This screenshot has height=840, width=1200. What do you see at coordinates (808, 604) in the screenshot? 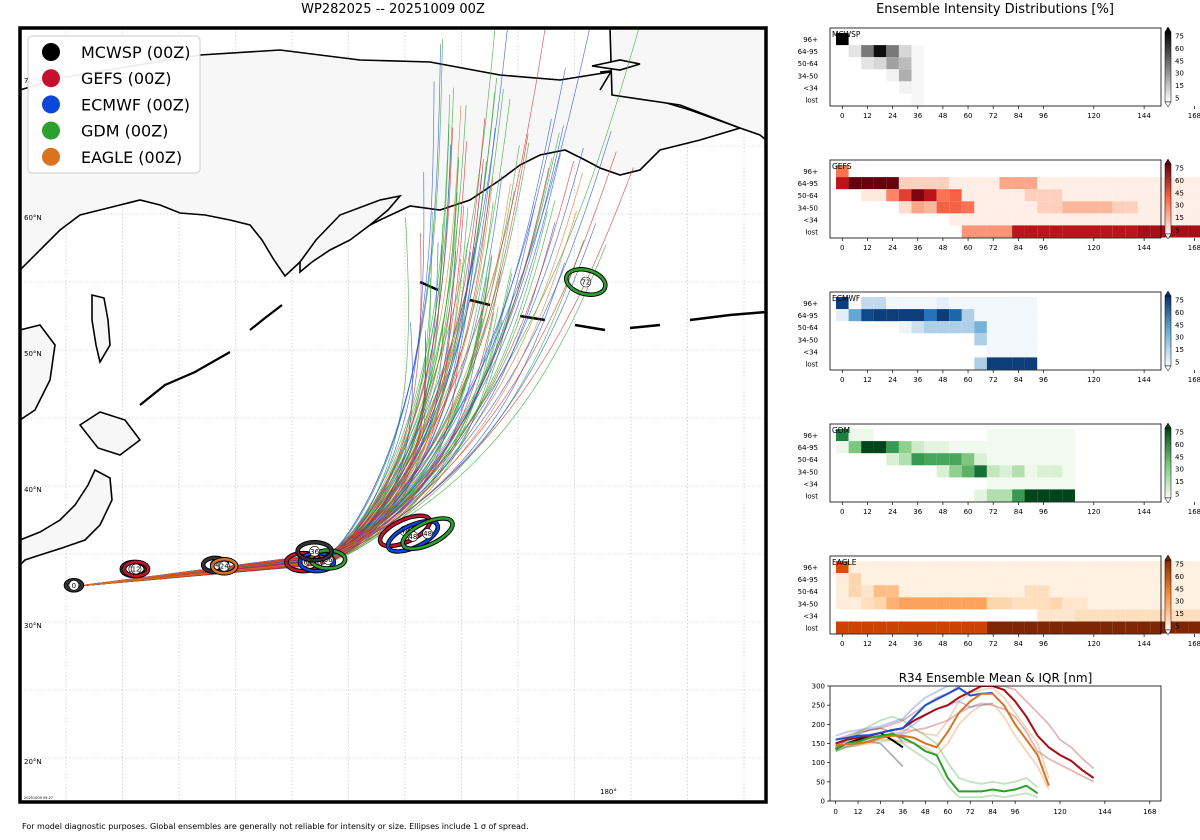
I see `heatmap-y-tick: 34-50` at bounding box center [808, 604].